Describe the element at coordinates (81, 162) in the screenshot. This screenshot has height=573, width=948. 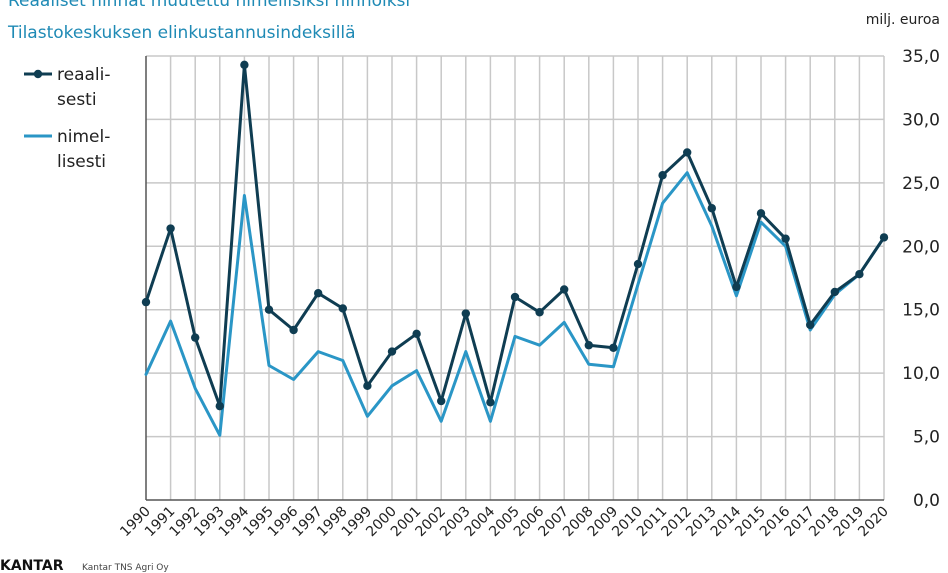
I see `legend-label-nimellisesti: lisesti` at that location.